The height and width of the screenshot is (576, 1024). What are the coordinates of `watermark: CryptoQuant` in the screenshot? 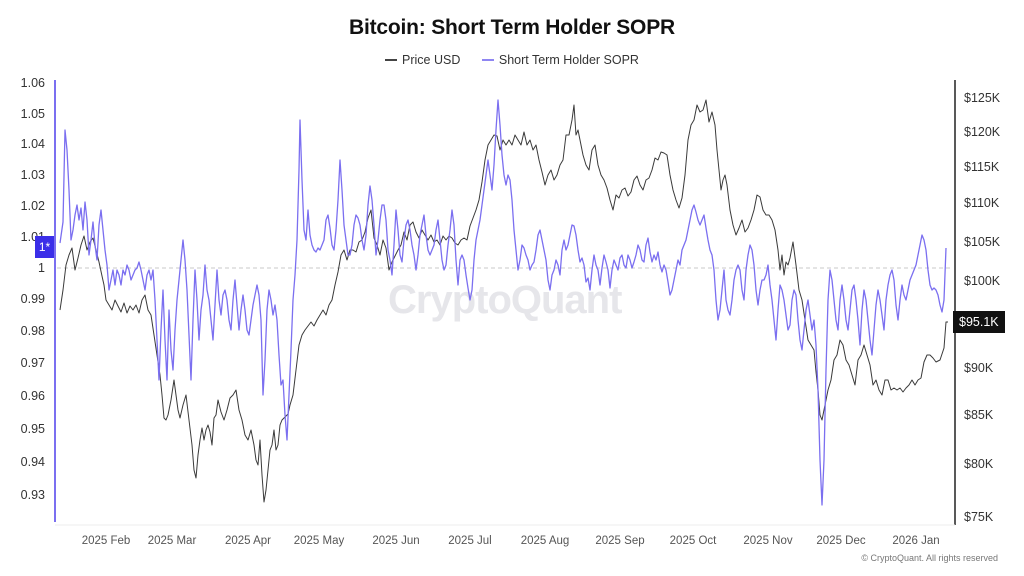 It's located at (505, 300).